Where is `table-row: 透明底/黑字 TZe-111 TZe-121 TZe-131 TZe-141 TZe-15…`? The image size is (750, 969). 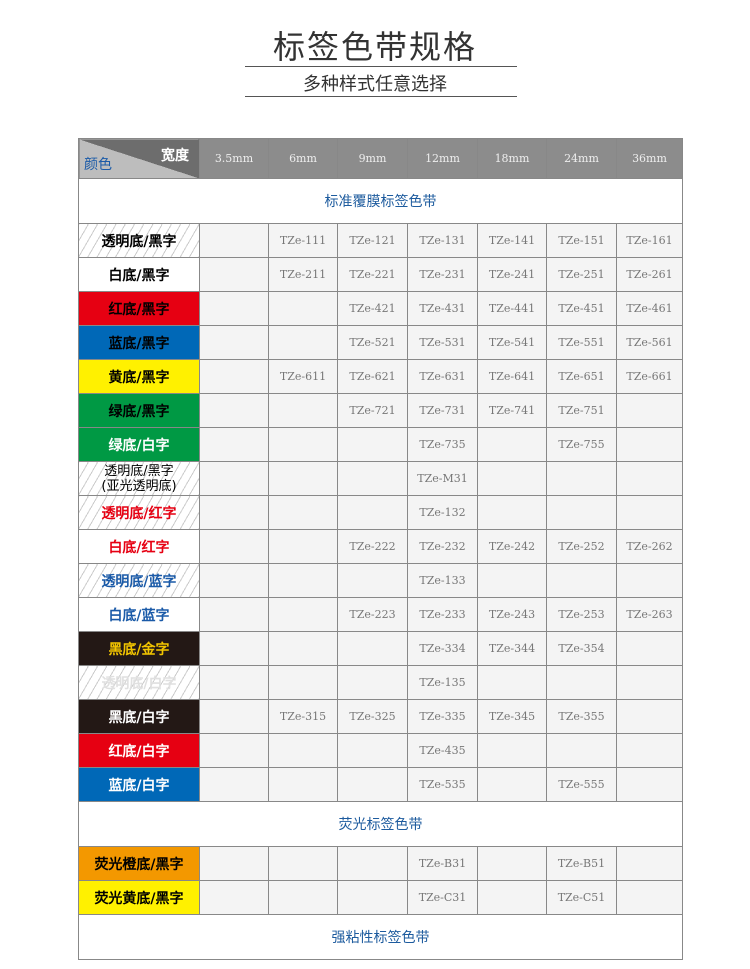 table-row: 透明底/黑字 TZe-111 TZe-121 TZe-131 TZe-141 TZe-15… is located at coordinates (380, 240).